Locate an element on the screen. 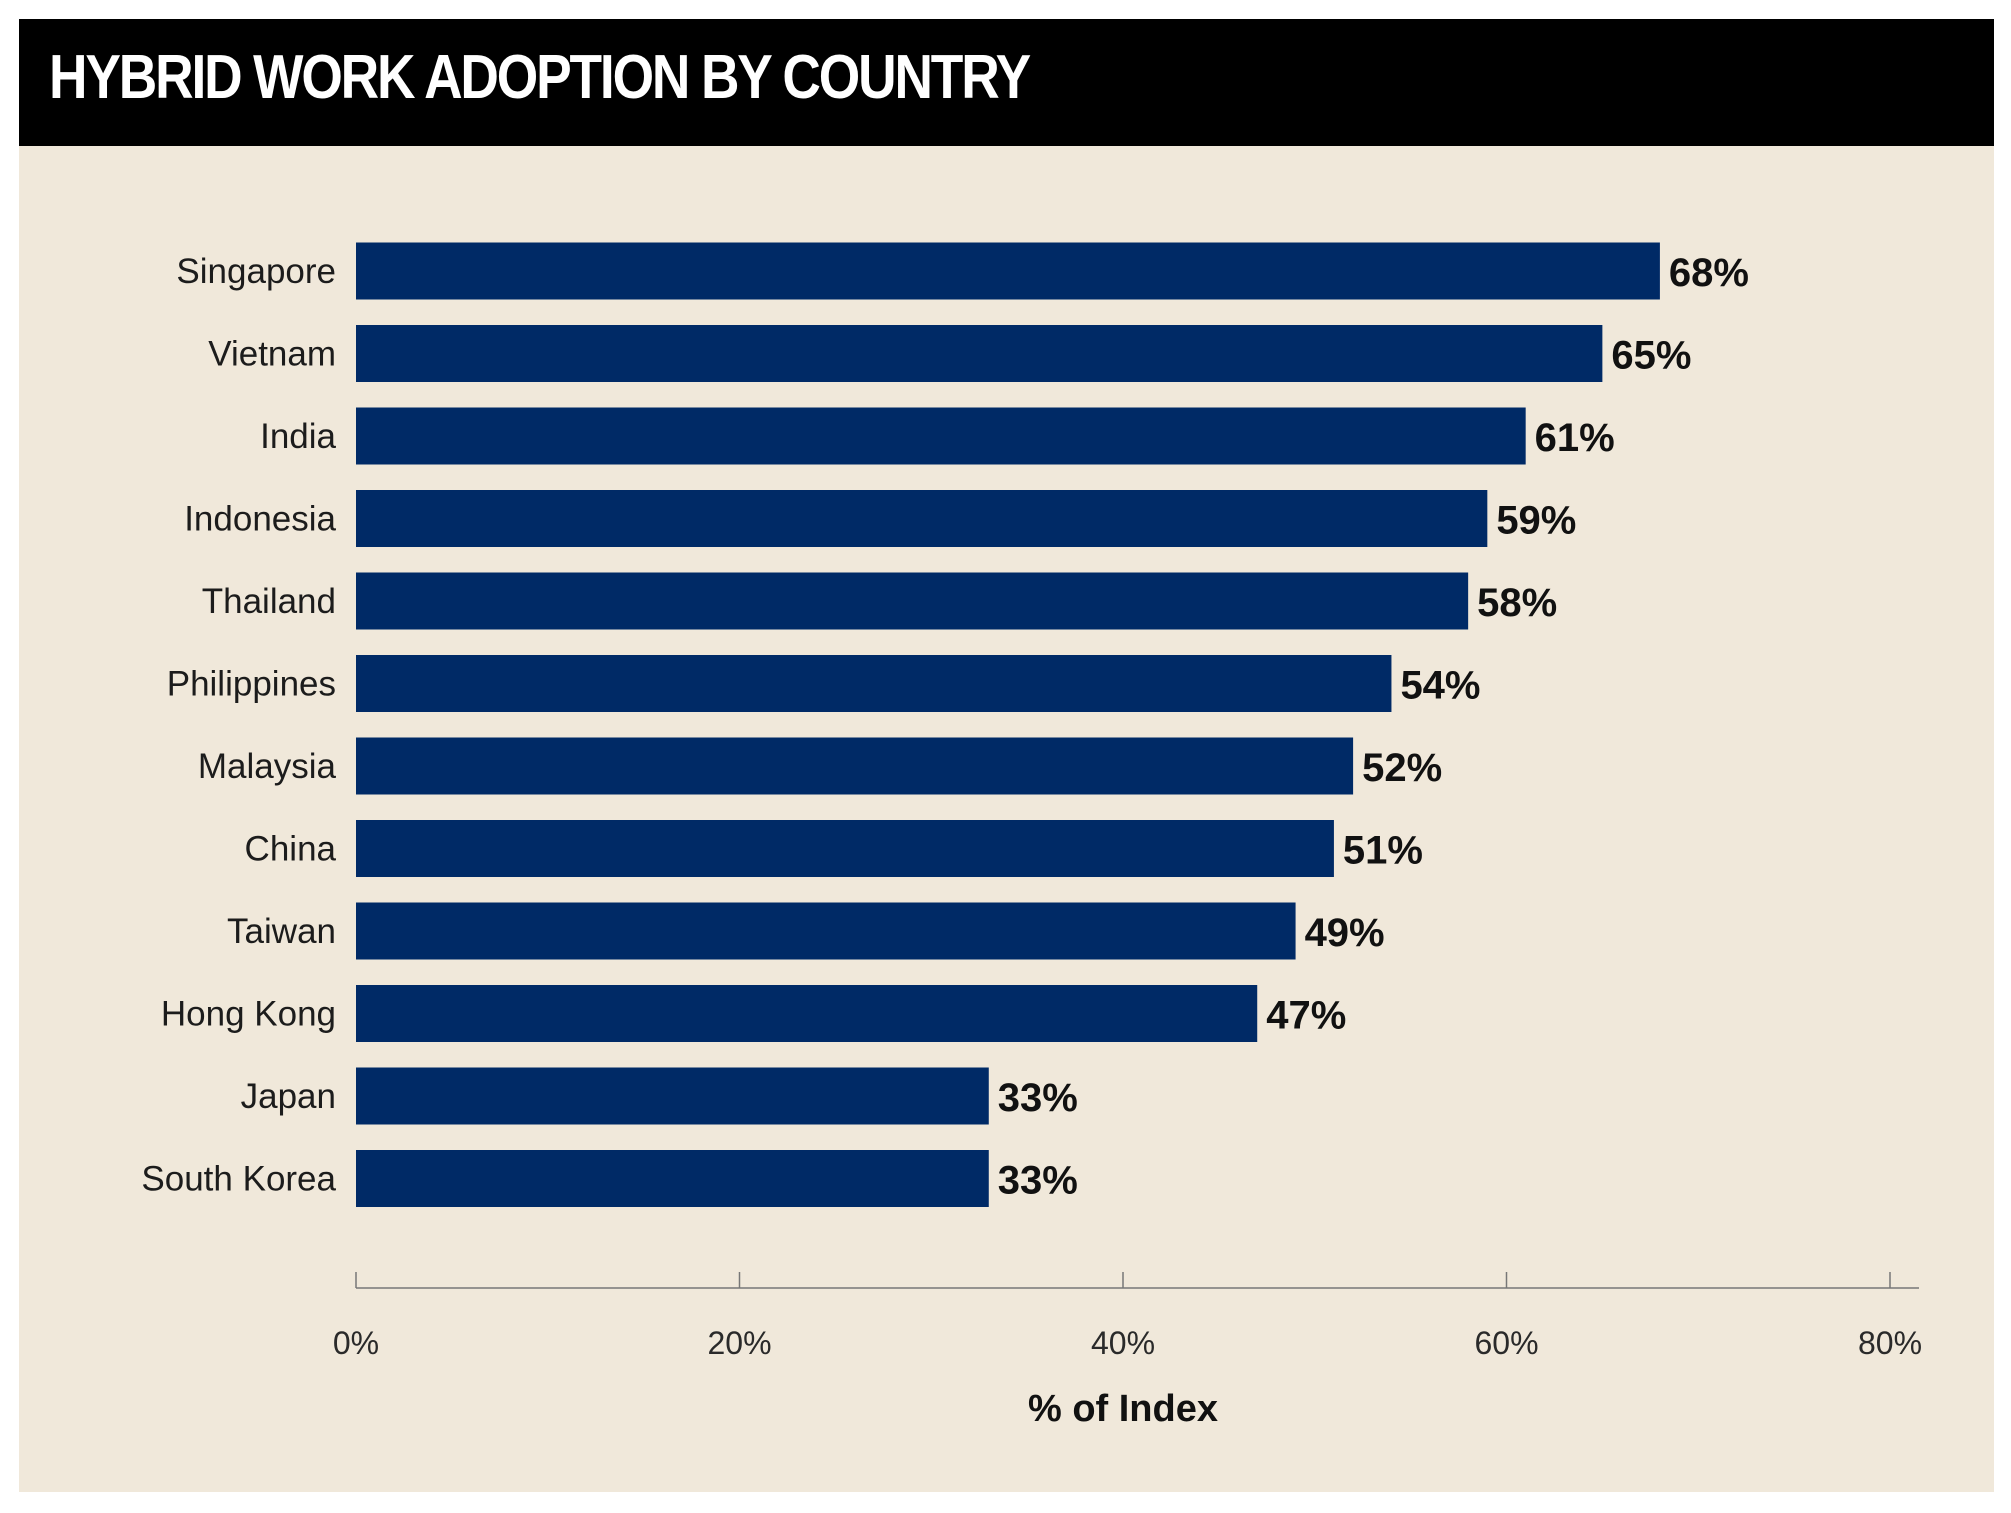 This screenshot has height=1513, width=2011. category-label-thailand: Thailand is located at coordinates (269, 601).